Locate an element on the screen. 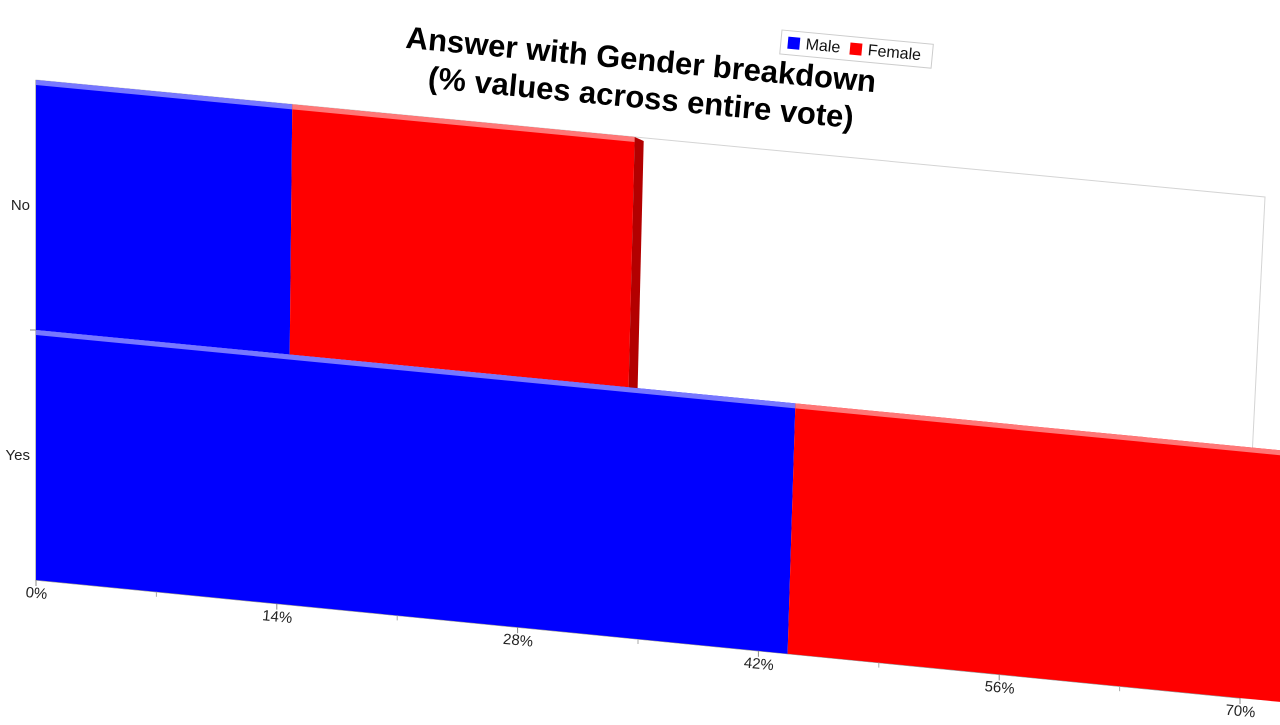  category-label-no: No is located at coordinates (20, 205).